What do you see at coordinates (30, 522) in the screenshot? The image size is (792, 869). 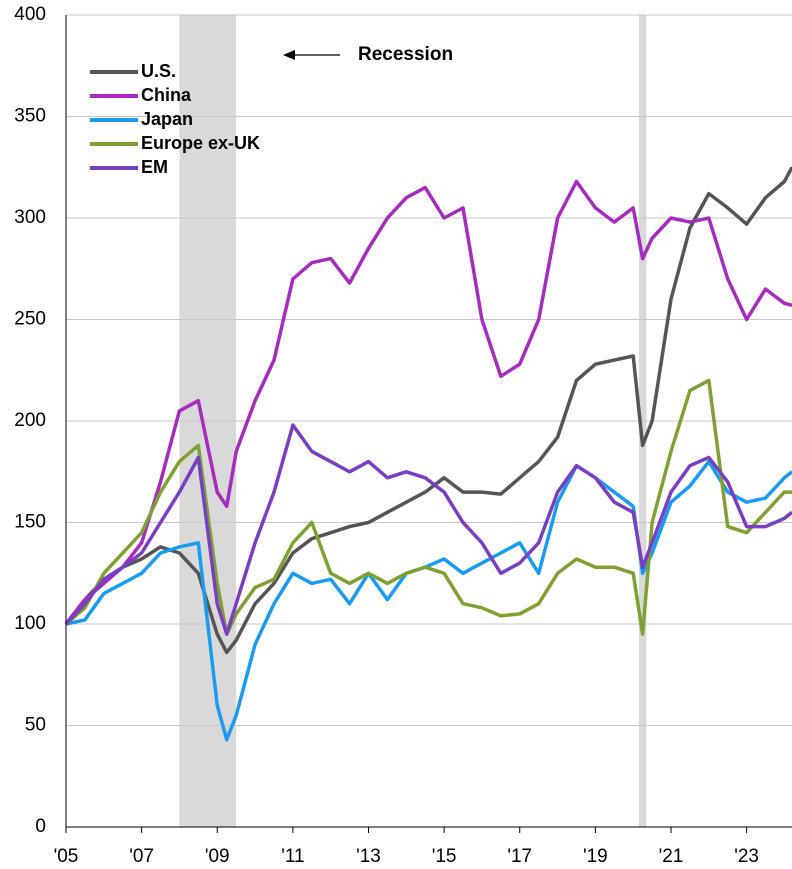 I see `y-tick-label: 150` at bounding box center [30, 522].